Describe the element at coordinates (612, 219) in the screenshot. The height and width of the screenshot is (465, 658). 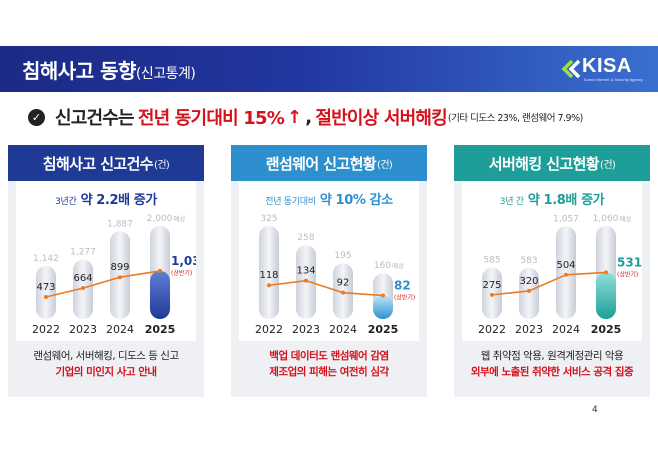
I see `annual-label: 1,060예상` at that location.